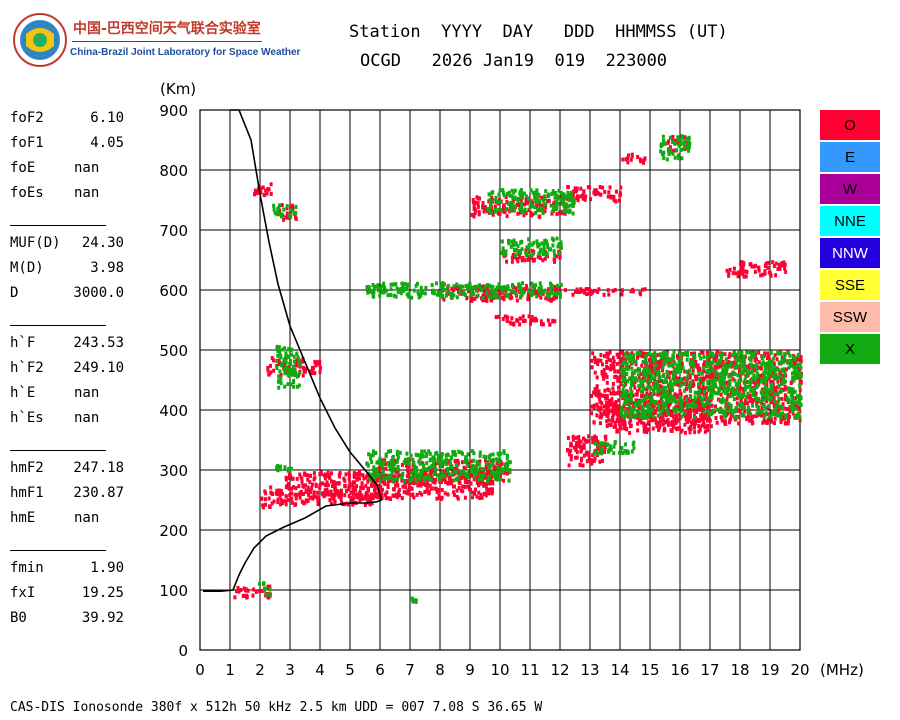 The image size is (900, 720). What do you see at coordinates (58, 225) in the screenshot?
I see `param-separator` at bounding box center [58, 225].